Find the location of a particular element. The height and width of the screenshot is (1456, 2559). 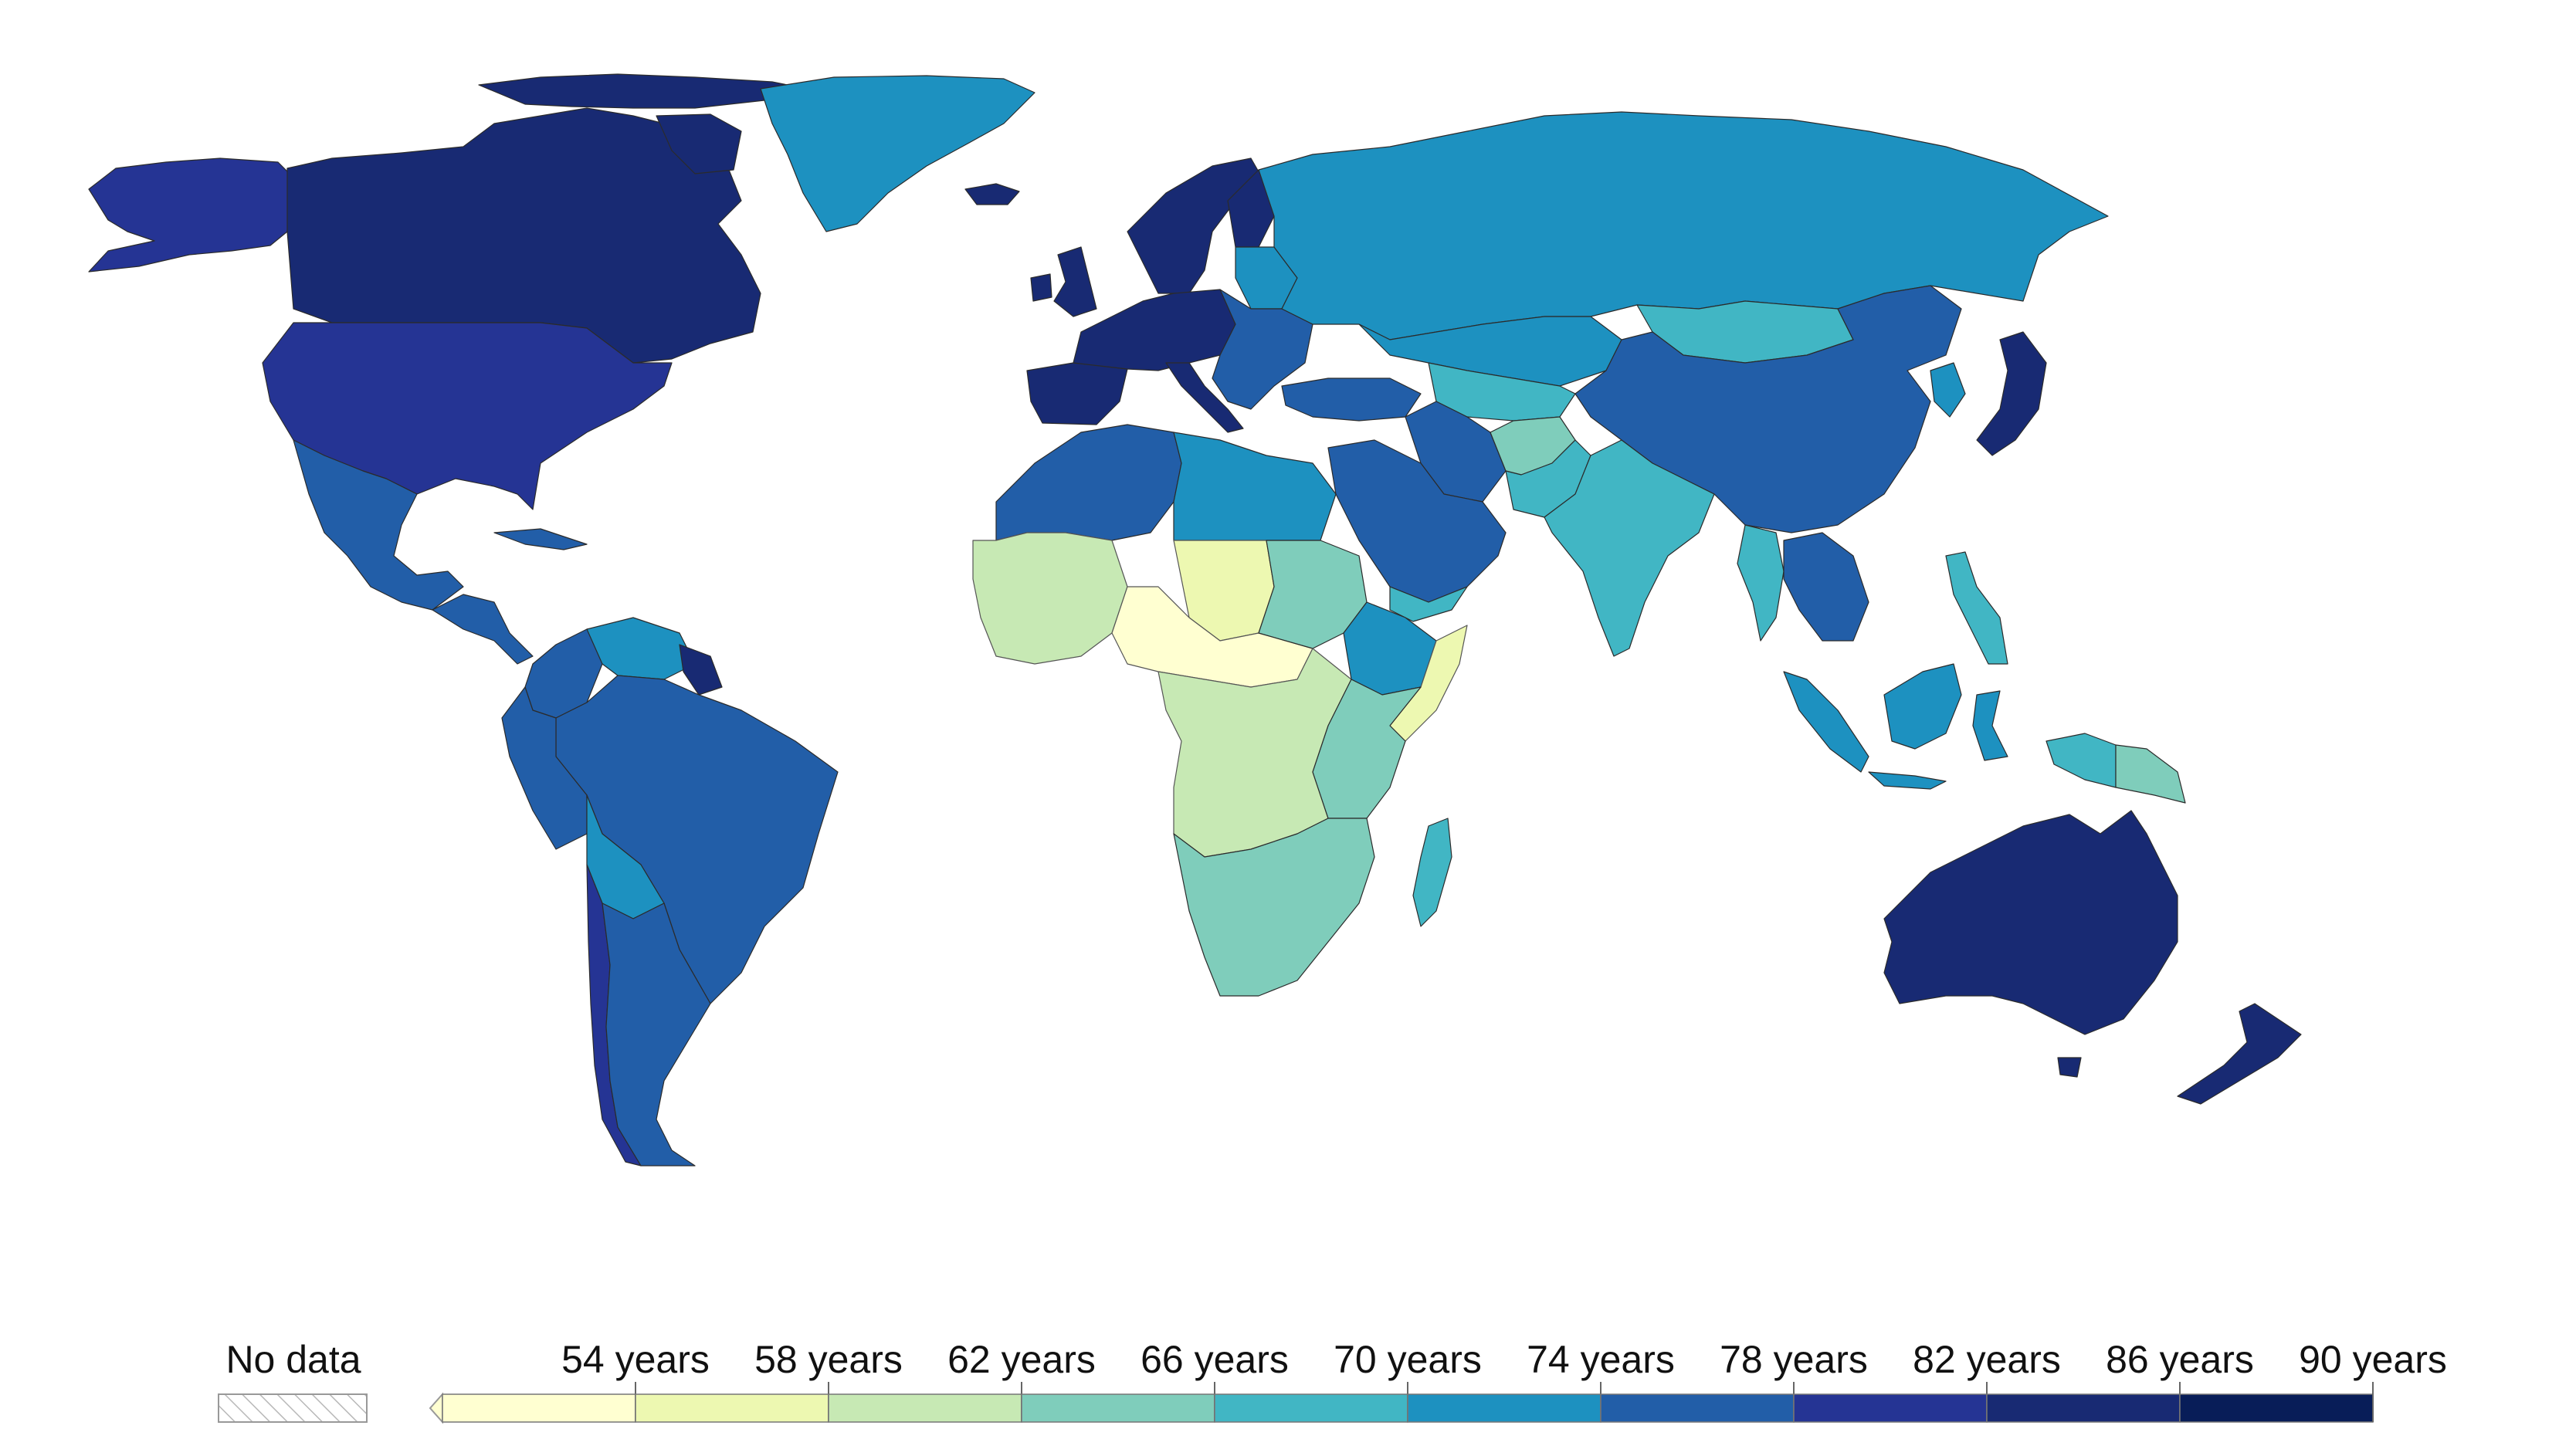

region-alaska is located at coordinates (189, 215).